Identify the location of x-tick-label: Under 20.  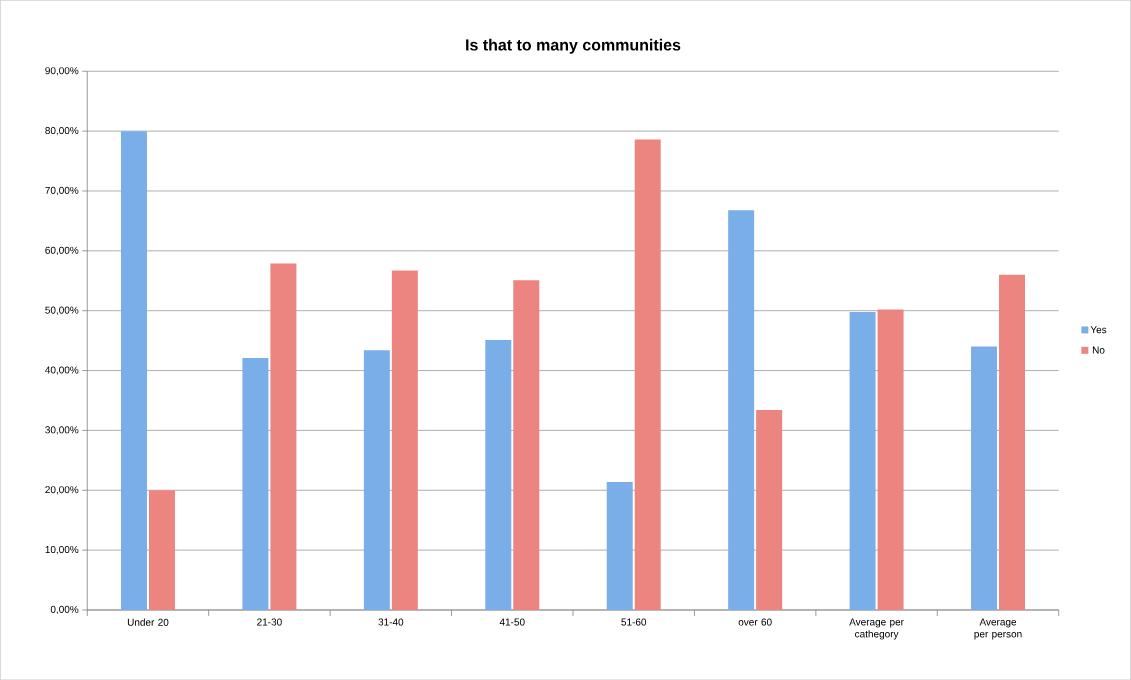
(148, 622).